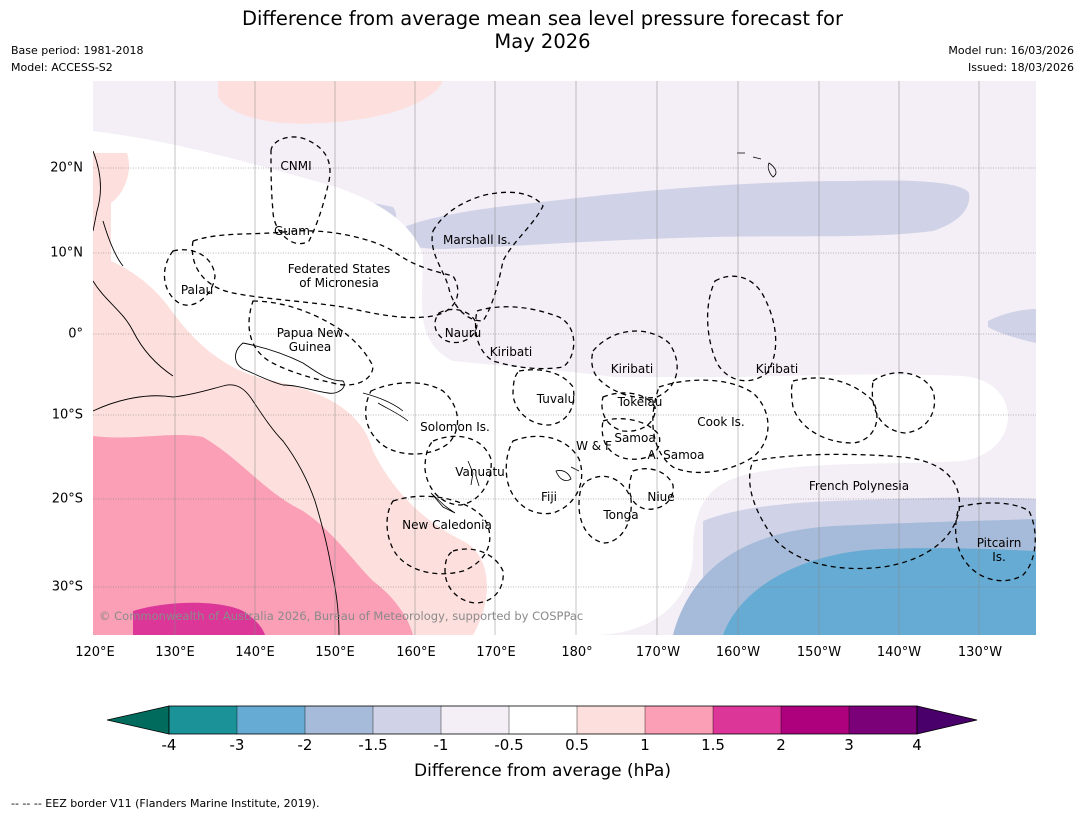 This screenshot has width=1085, height=816. I want to click on label-tonga: Tonga, so click(621, 515).